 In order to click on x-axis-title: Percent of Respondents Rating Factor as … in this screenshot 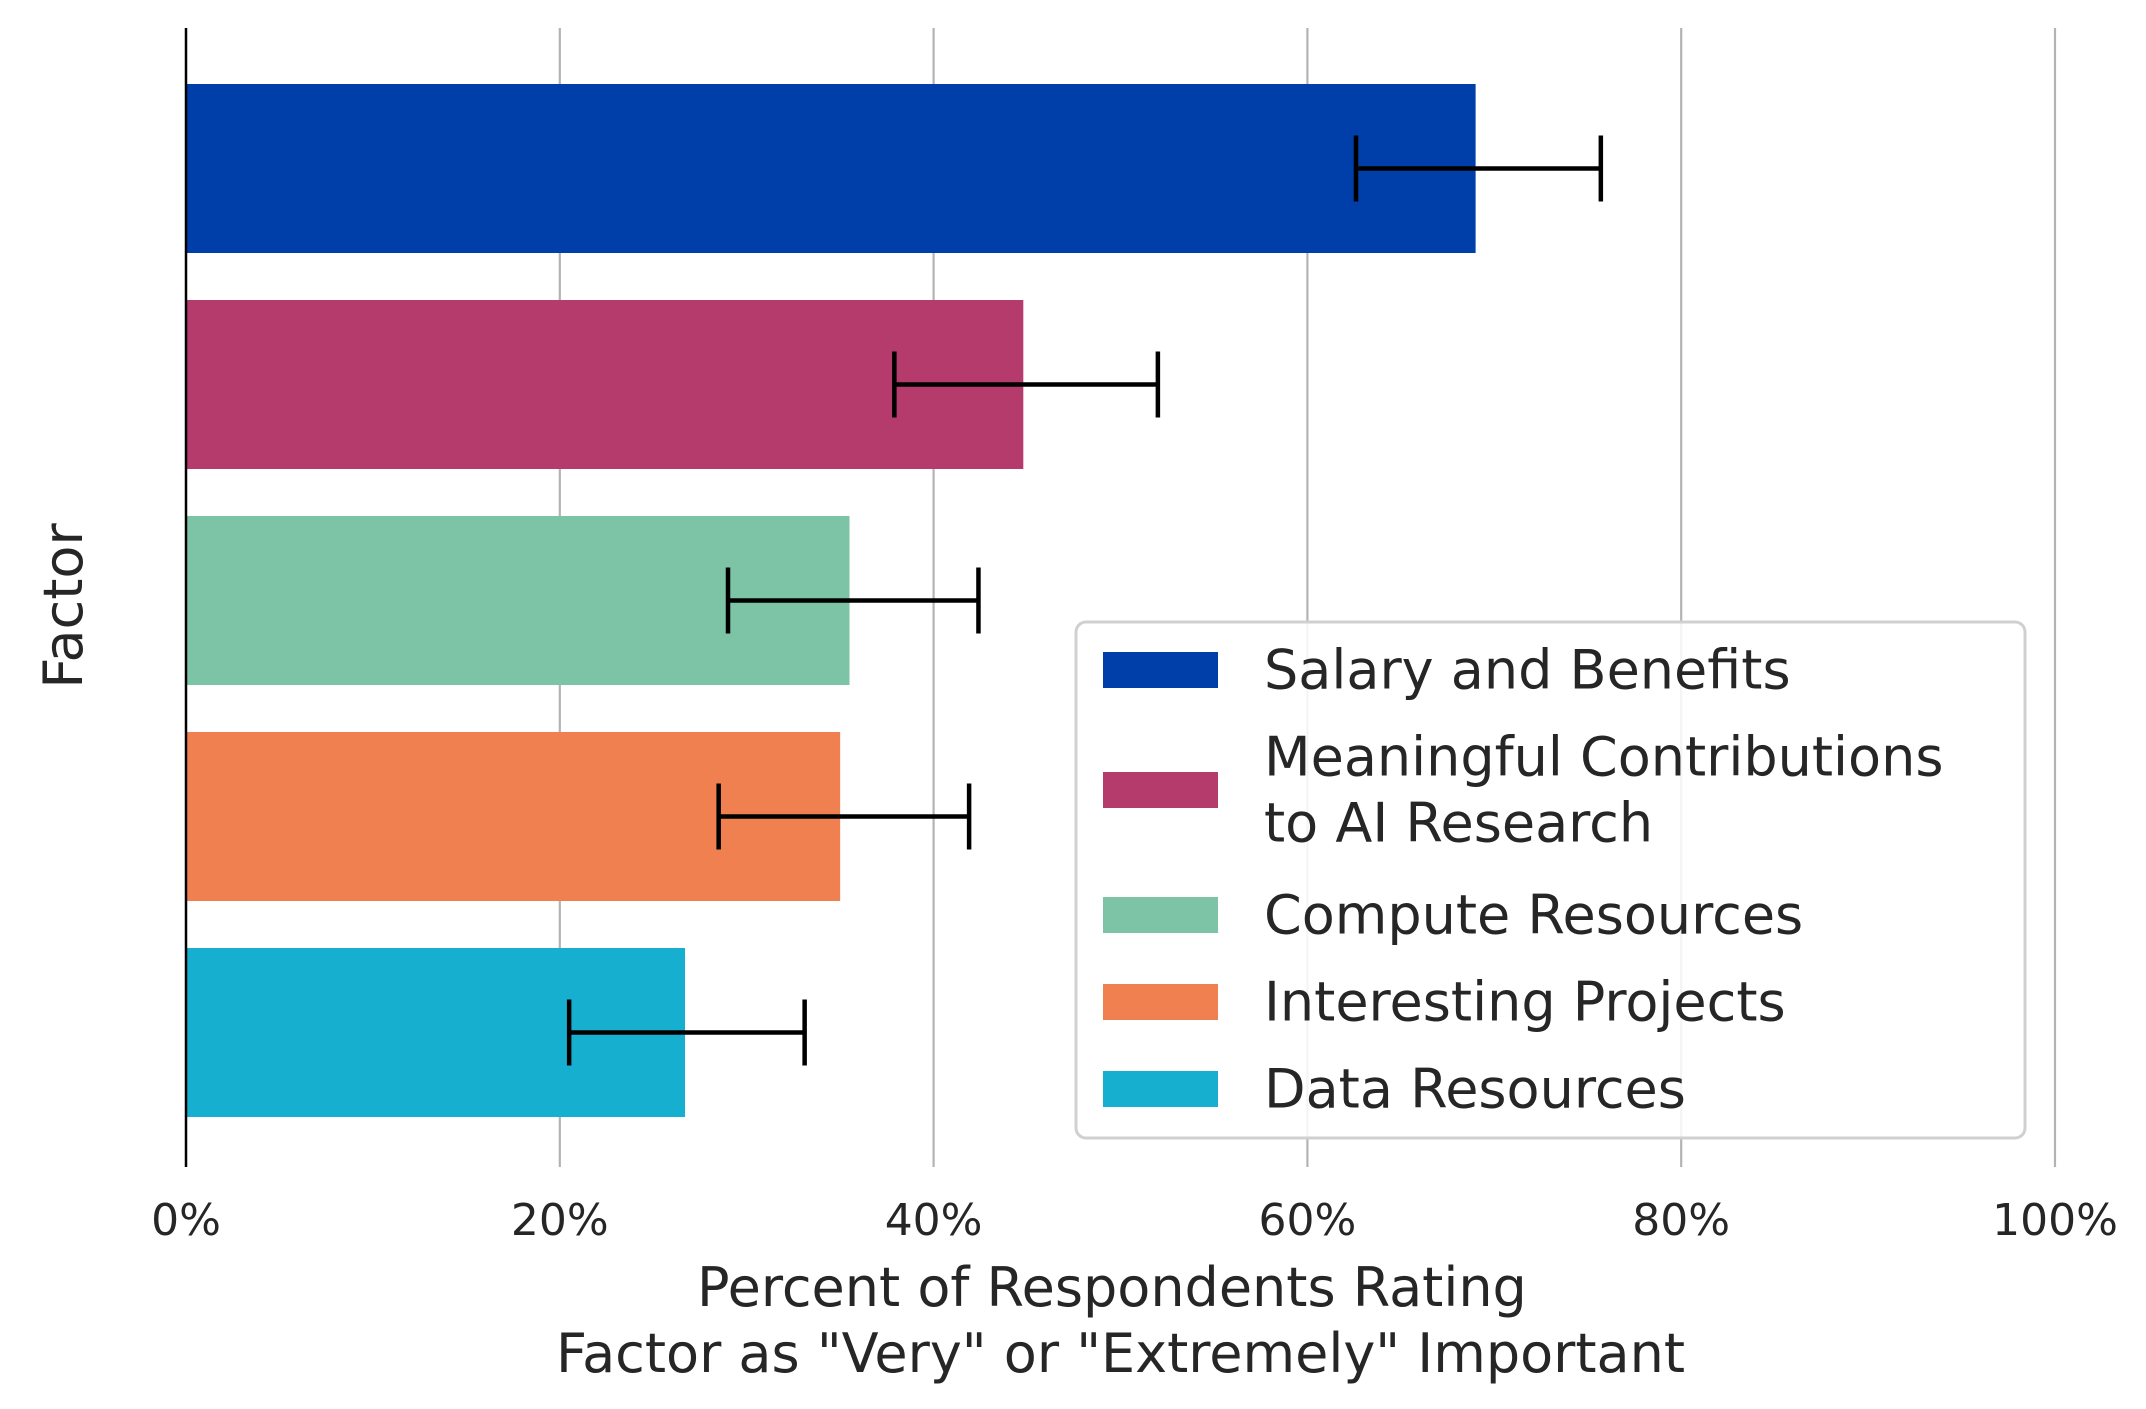, I will do `click(1120, 1320)`.